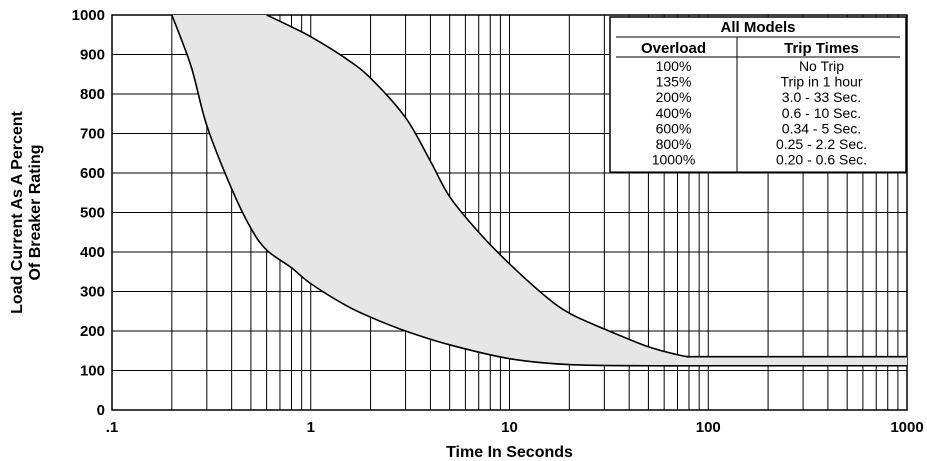 Image resolution: width=927 pixels, height=461 pixels. What do you see at coordinates (821, 48) in the screenshot?
I see `table-header-trip-times: Trip Times` at bounding box center [821, 48].